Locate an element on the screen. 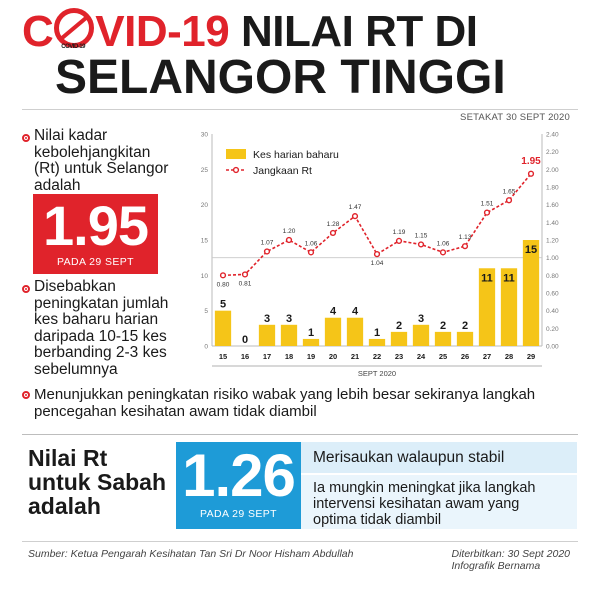 This screenshot has width=600, height=600. bar-value-label: 0 is located at coordinates (245, 340).